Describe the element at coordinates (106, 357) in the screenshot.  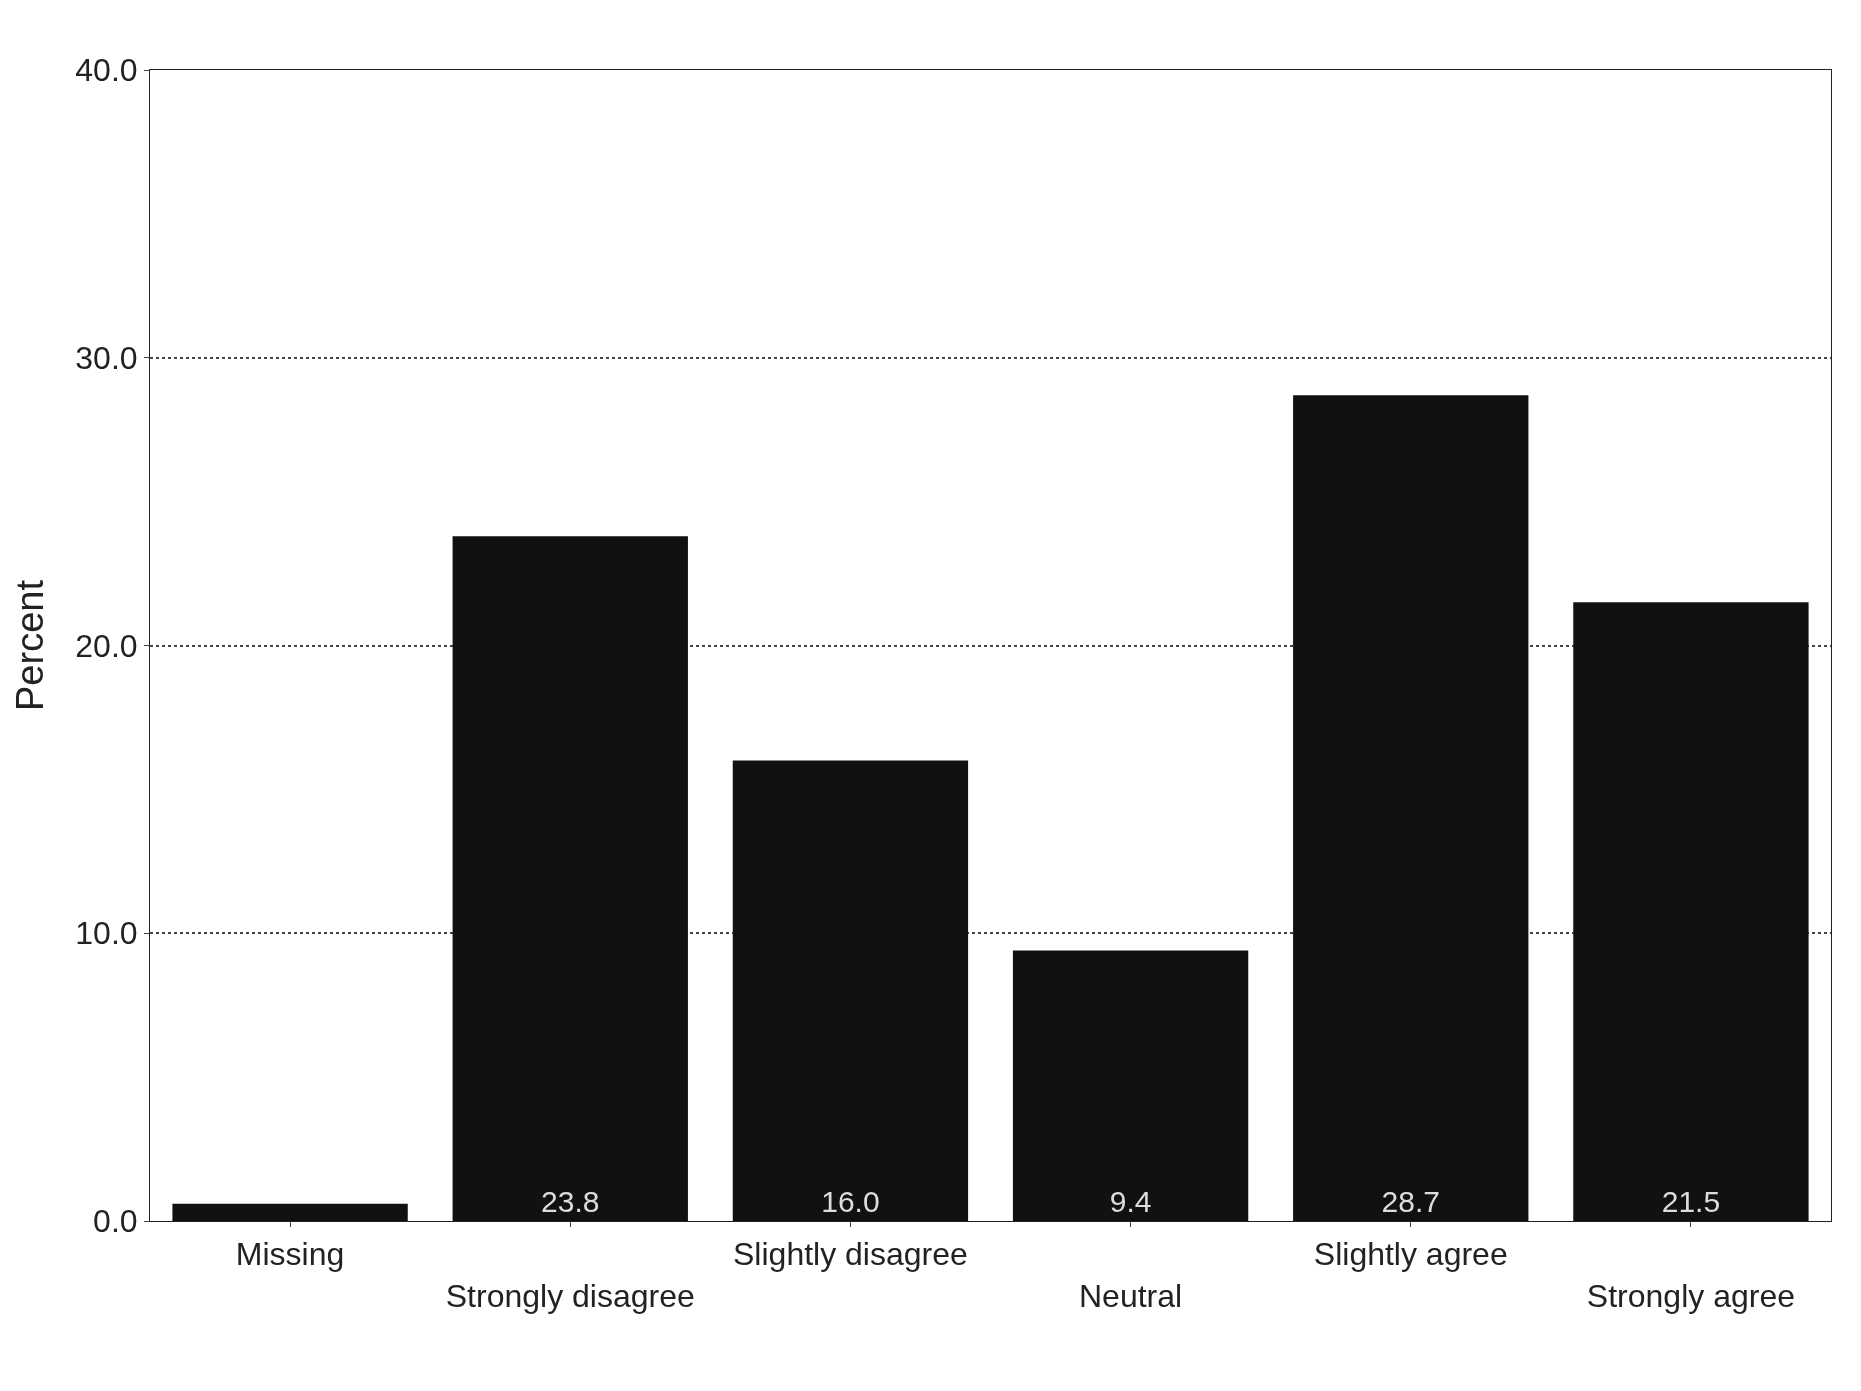
I see `y-tick-label: 30.0` at that location.